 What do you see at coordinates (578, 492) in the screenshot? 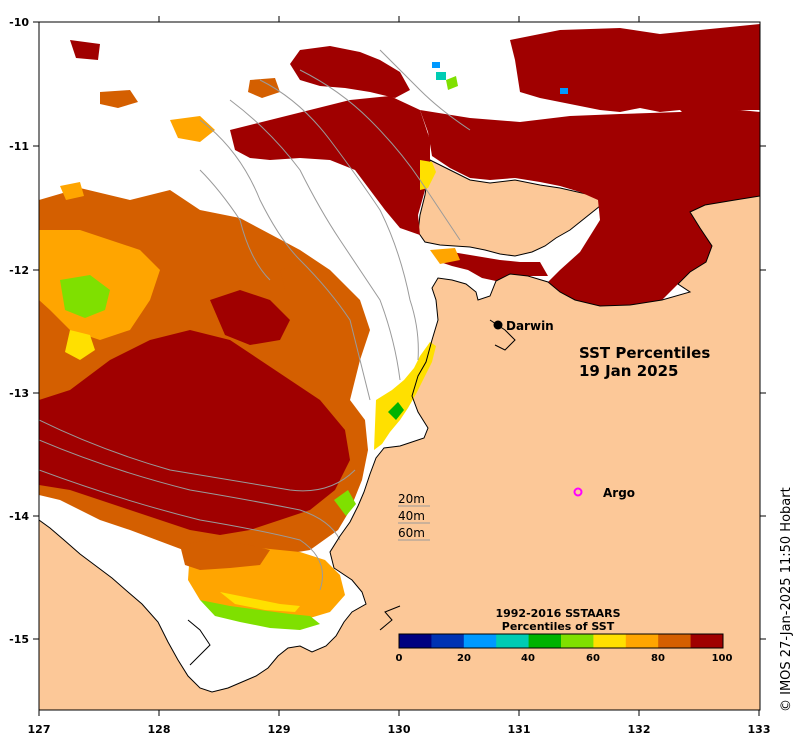
I see `argo-marker-icon` at bounding box center [578, 492].